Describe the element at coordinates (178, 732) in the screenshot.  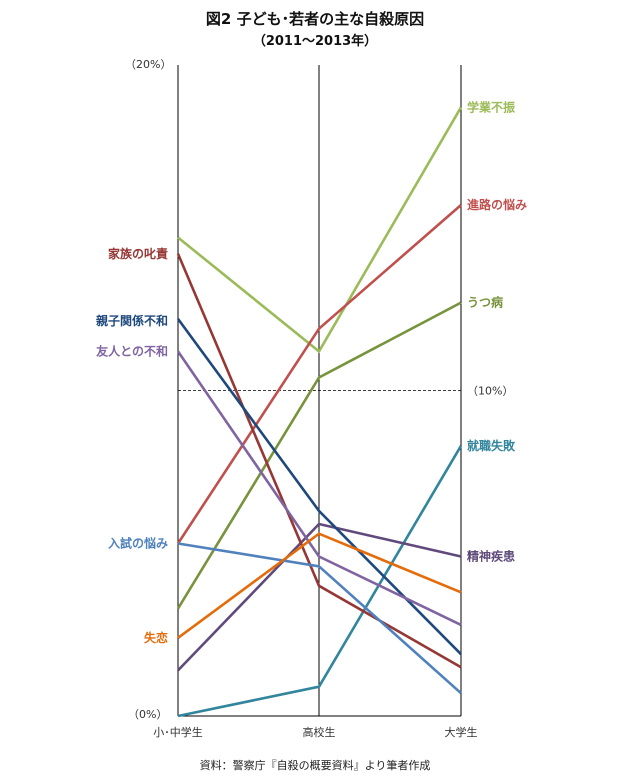
I see `x-category-1: 小･中学生` at that location.